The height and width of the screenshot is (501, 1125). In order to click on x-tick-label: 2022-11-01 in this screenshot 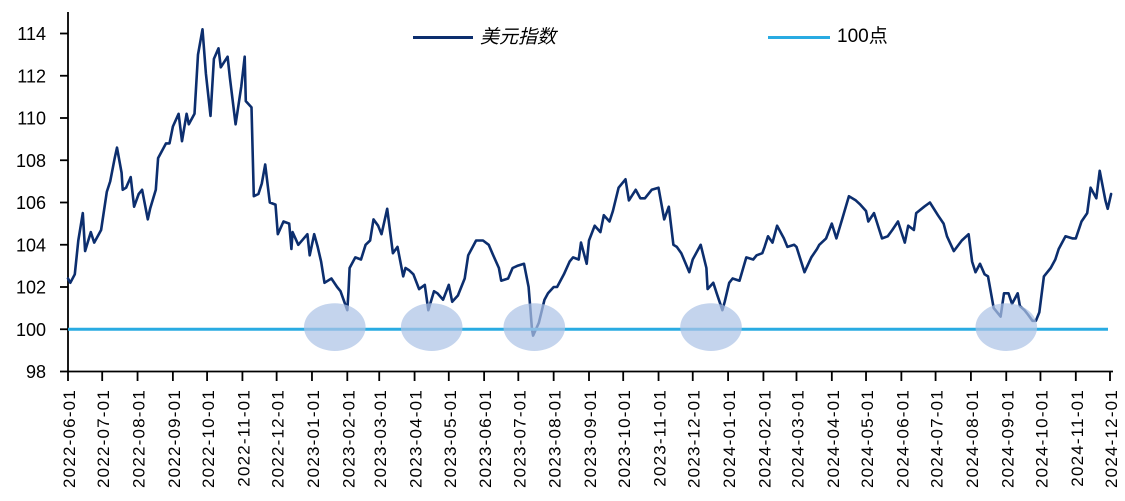, I will do `click(243, 438)`.